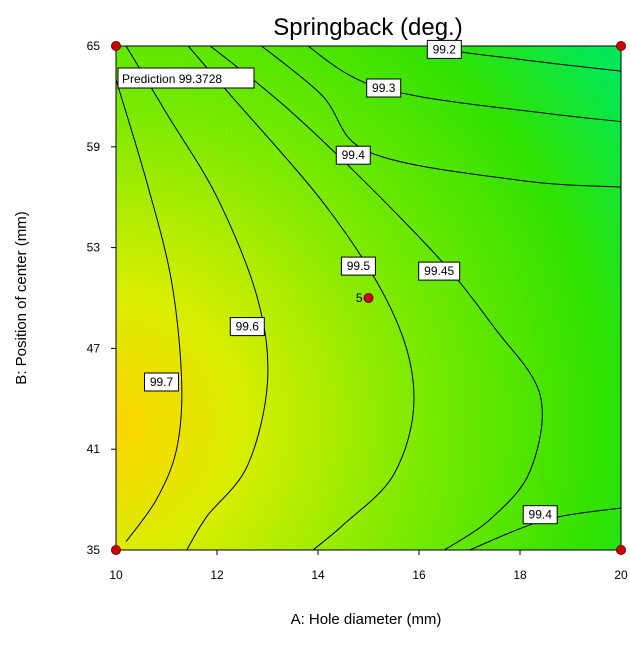  What do you see at coordinates (94, 449) in the screenshot?
I see `y-tick-label: 41` at bounding box center [94, 449].